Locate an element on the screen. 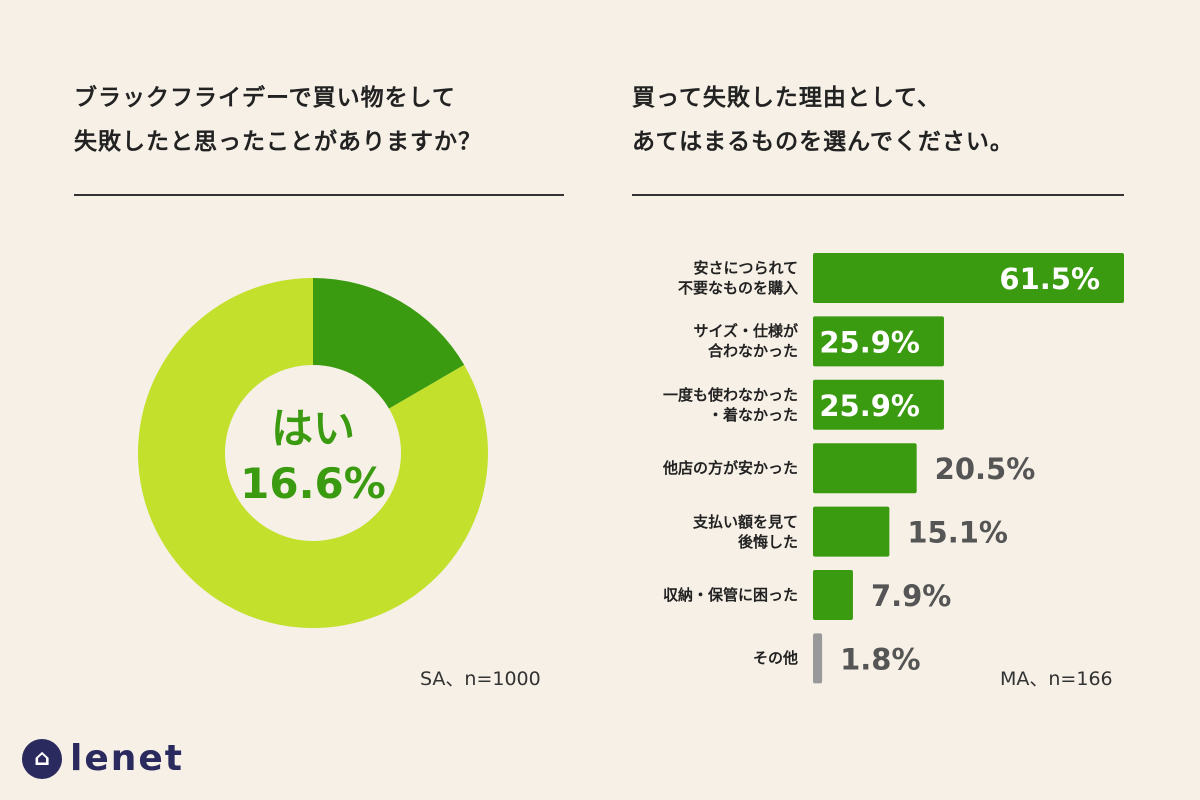 The image size is (1200, 800). category-line: 他店の方が安かった is located at coordinates (730, 468).